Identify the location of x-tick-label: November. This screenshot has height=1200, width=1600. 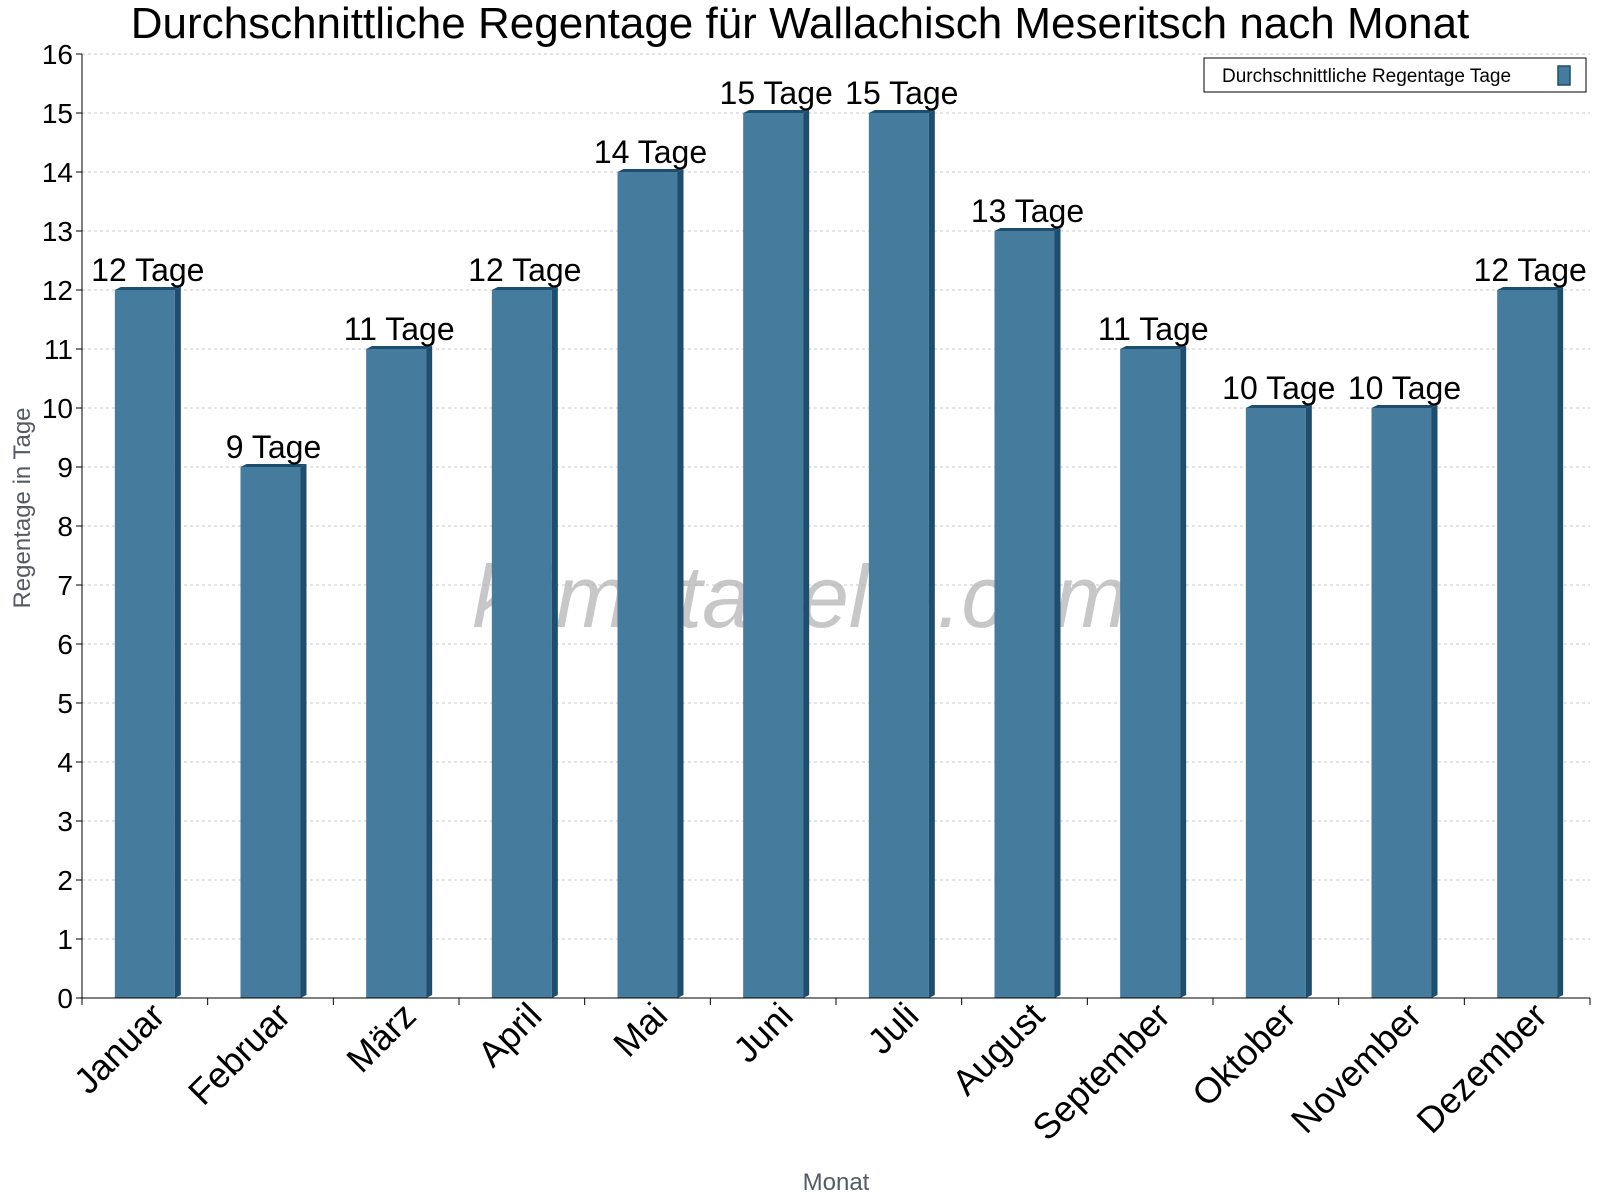
(1356, 1068).